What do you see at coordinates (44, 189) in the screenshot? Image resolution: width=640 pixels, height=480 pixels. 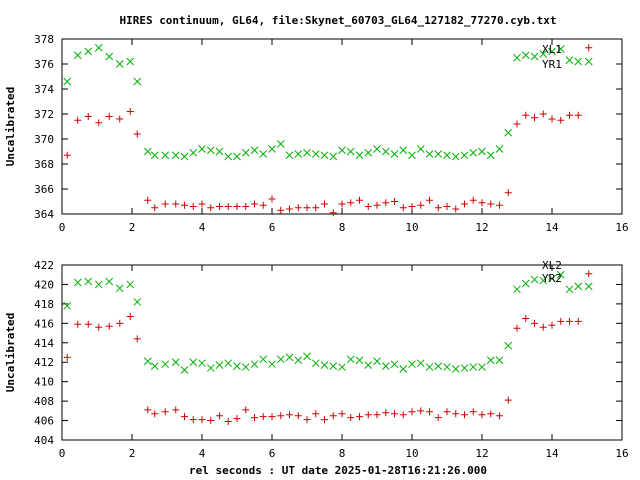 I see `y-tick-label: 366` at bounding box center [44, 189].